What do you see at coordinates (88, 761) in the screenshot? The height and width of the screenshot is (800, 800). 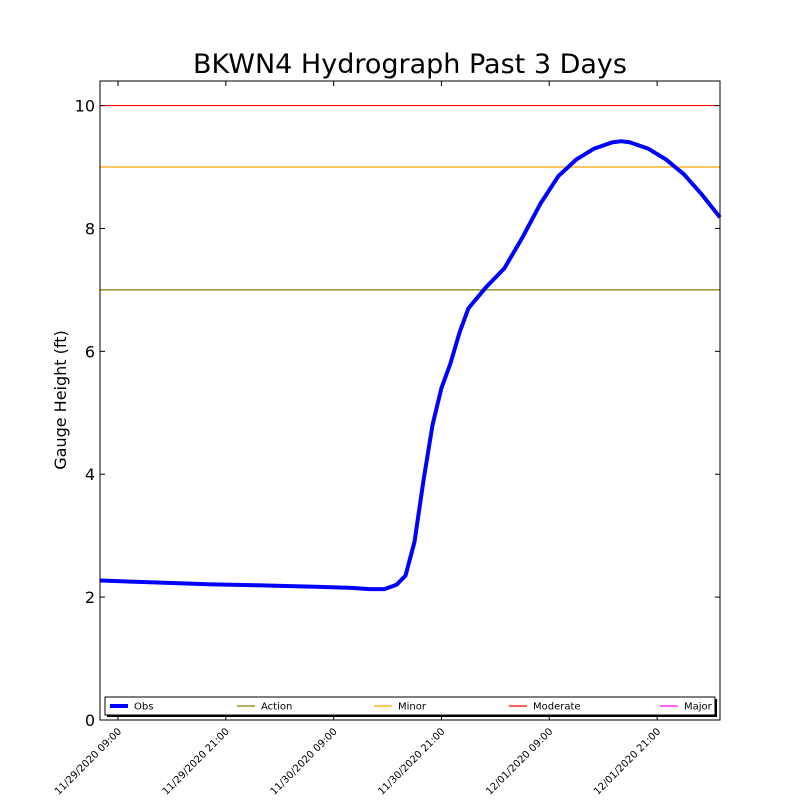 I see `x-tick-label: 11/29/2020 09:00` at bounding box center [88, 761].